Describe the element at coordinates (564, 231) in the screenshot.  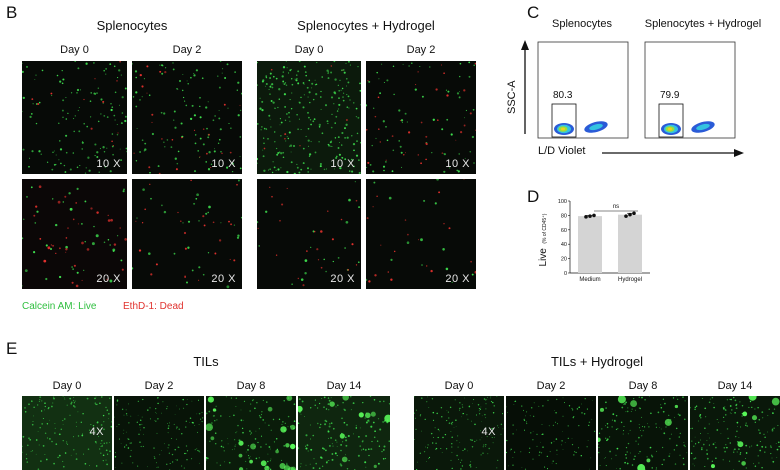
I see `y-tick-label: 60` at that location.